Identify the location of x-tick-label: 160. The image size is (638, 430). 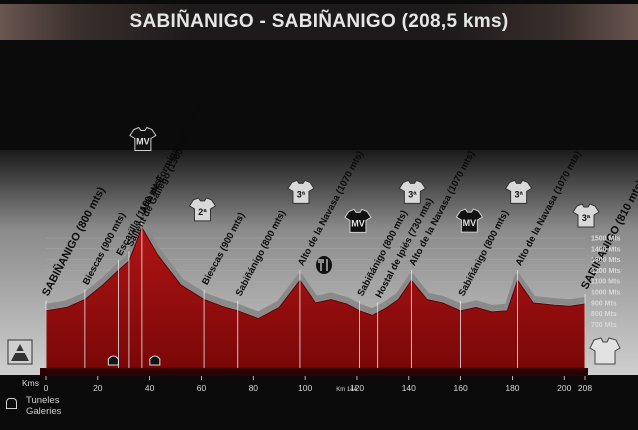
(461, 388).